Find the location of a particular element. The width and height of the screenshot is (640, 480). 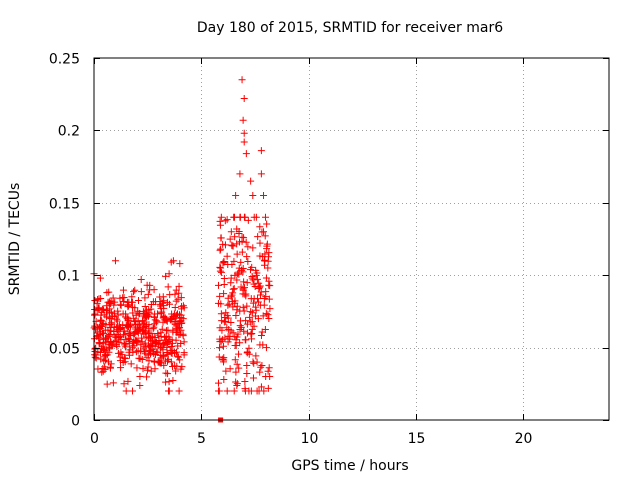

x-tick-label: 5 is located at coordinates (201, 439).